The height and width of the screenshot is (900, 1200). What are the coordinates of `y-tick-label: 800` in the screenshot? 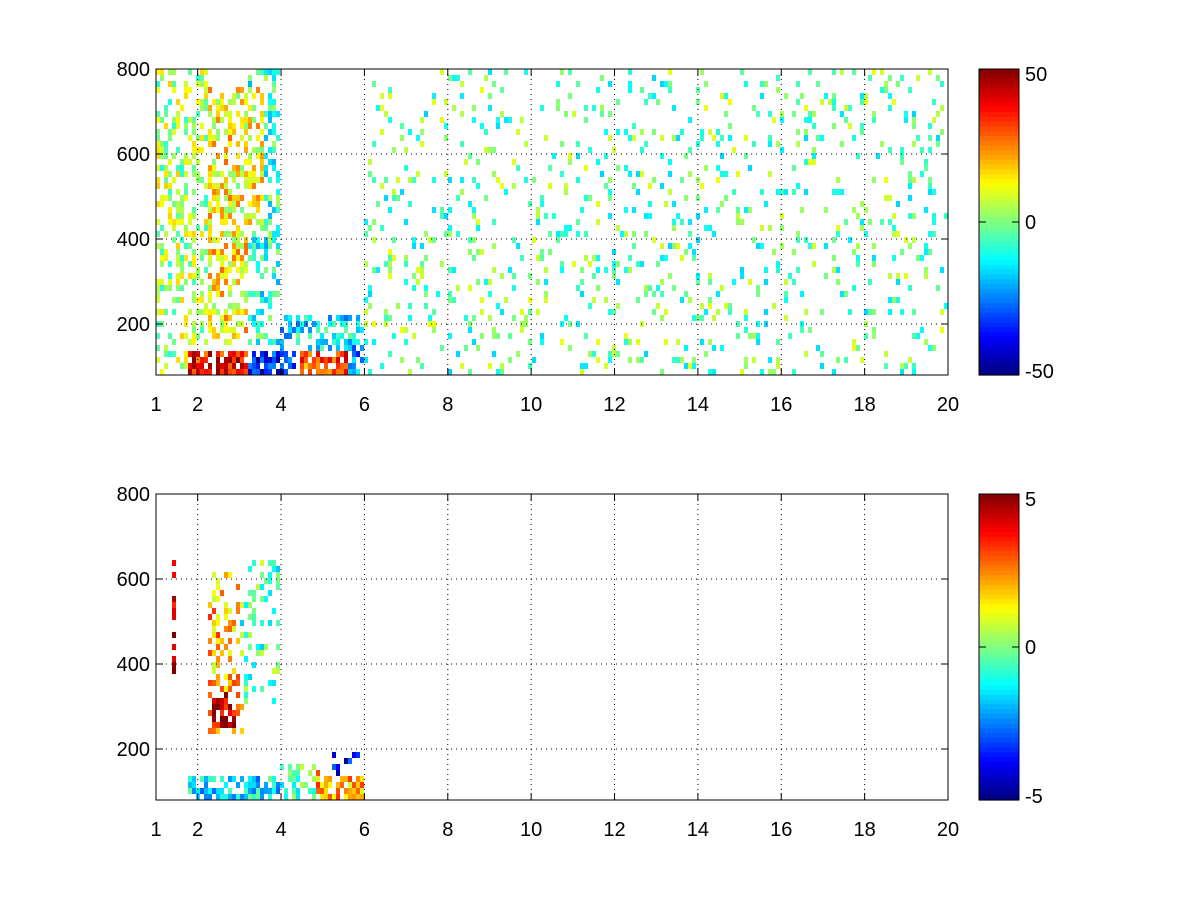 It's located at (133, 70).